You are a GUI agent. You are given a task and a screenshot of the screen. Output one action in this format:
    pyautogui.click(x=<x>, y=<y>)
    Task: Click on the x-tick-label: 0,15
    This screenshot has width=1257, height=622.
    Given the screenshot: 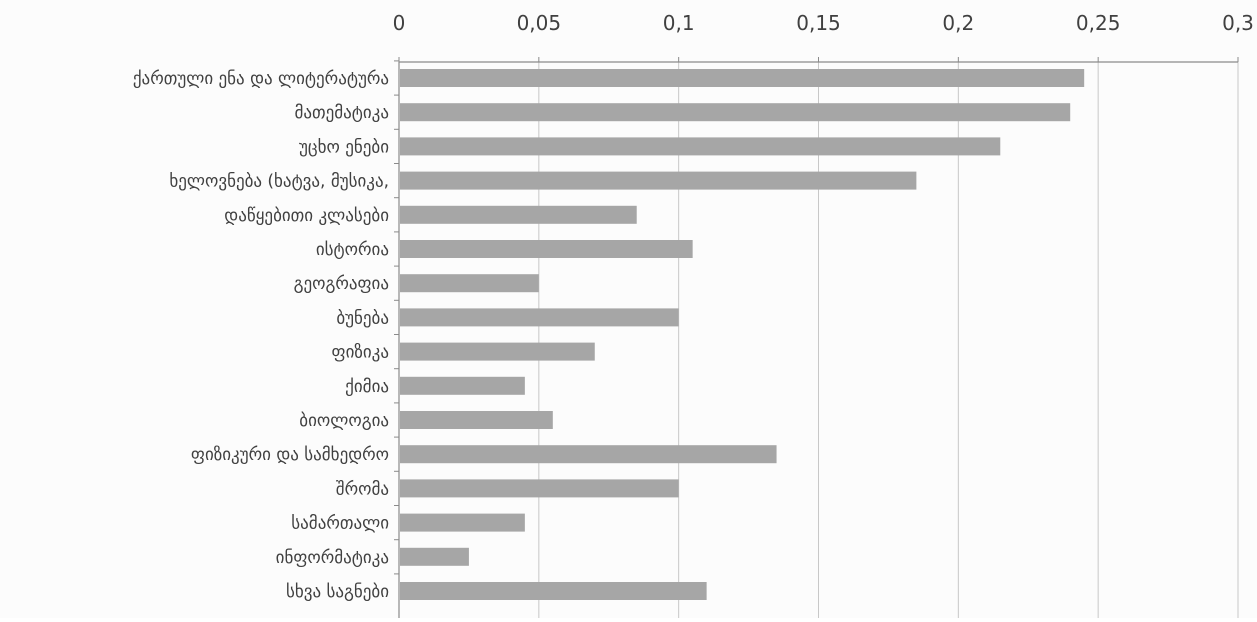 What is the action you would take?
    pyautogui.click(x=818, y=23)
    